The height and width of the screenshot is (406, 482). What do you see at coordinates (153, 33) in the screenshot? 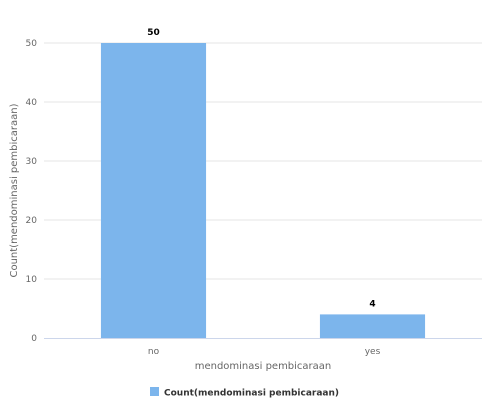
I see `data-label-no: 50` at bounding box center [153, 33].